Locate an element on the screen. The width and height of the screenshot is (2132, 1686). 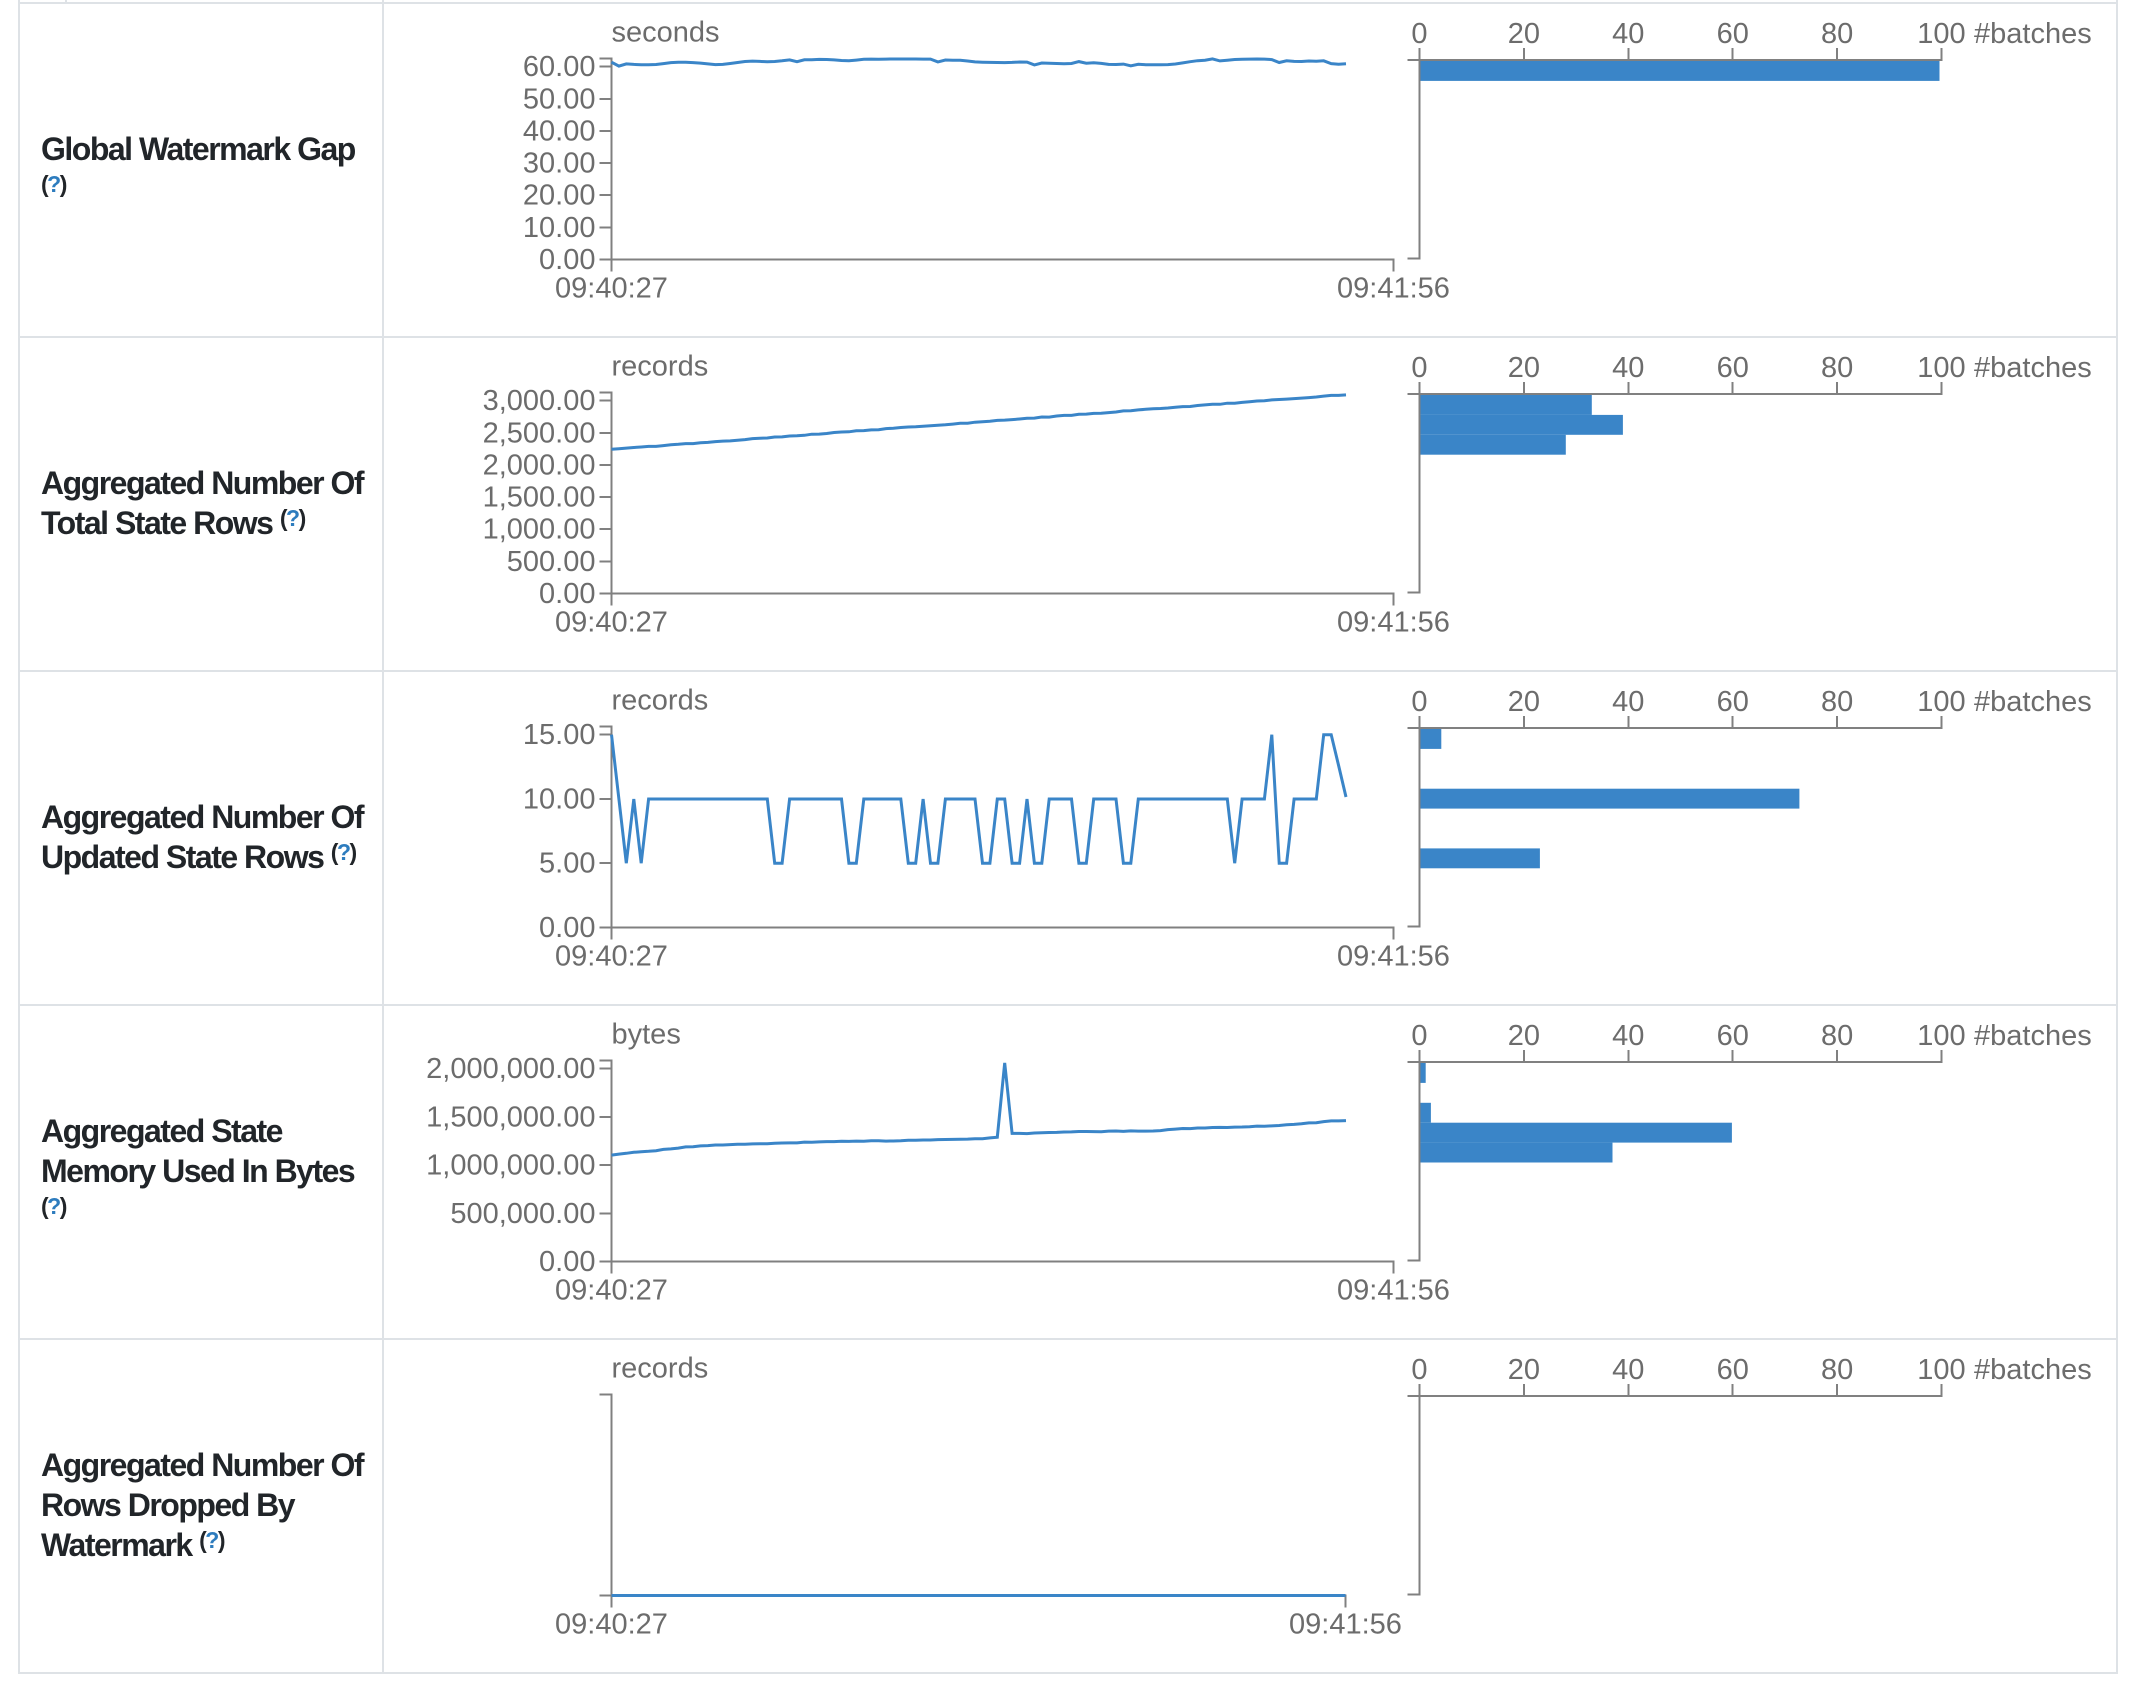
svg-text: 30.00 is located at coordinates (559, 164).